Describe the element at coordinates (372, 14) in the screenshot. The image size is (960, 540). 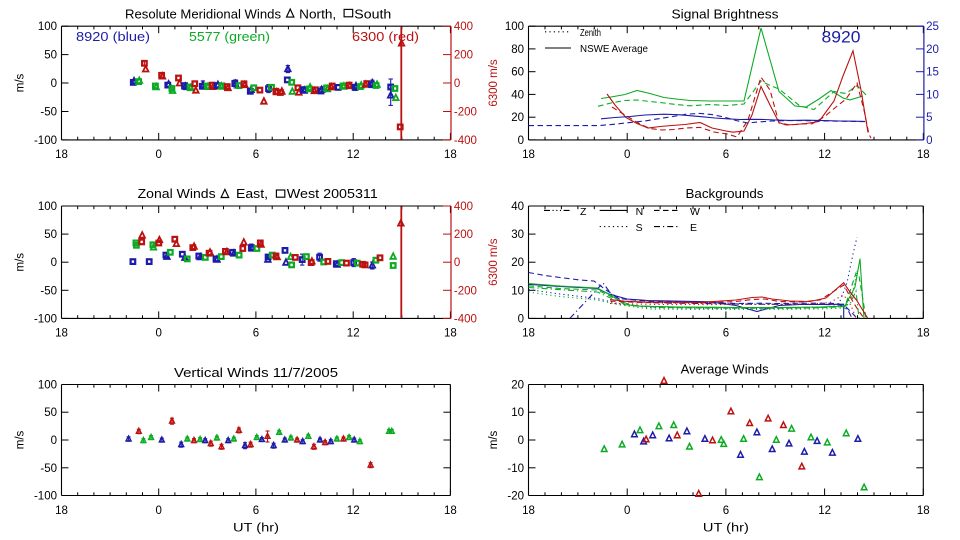
I see `svg-text: South` at that location.